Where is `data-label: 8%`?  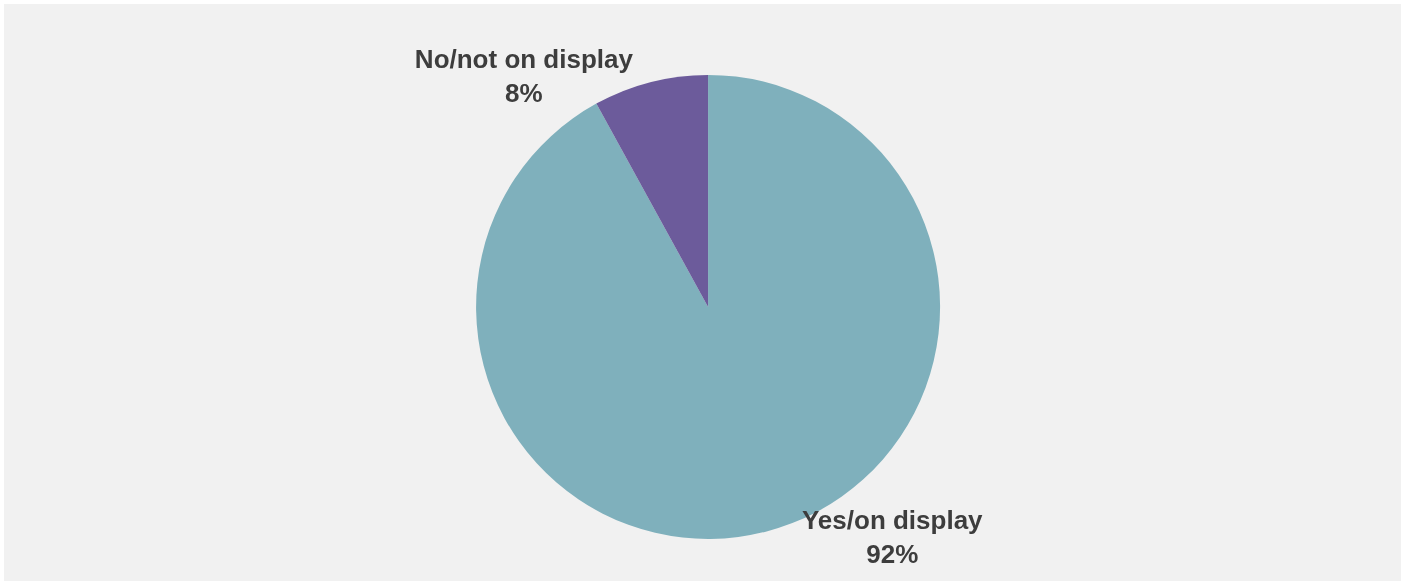
data-label: 8% is located at coordinates (524, 93).